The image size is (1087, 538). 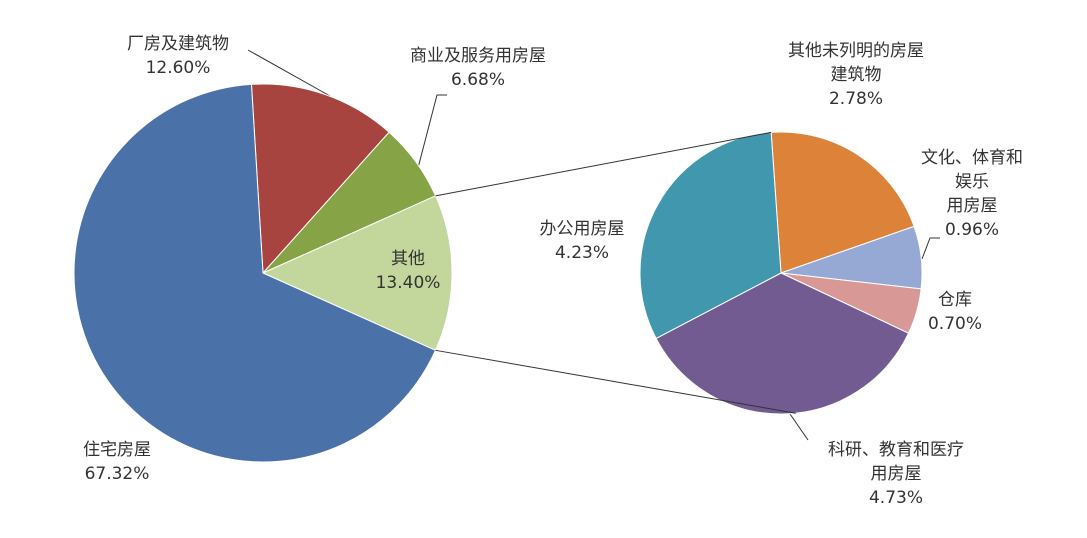 I want to click on value-label: 4.73%, so click(x=895, y=498).